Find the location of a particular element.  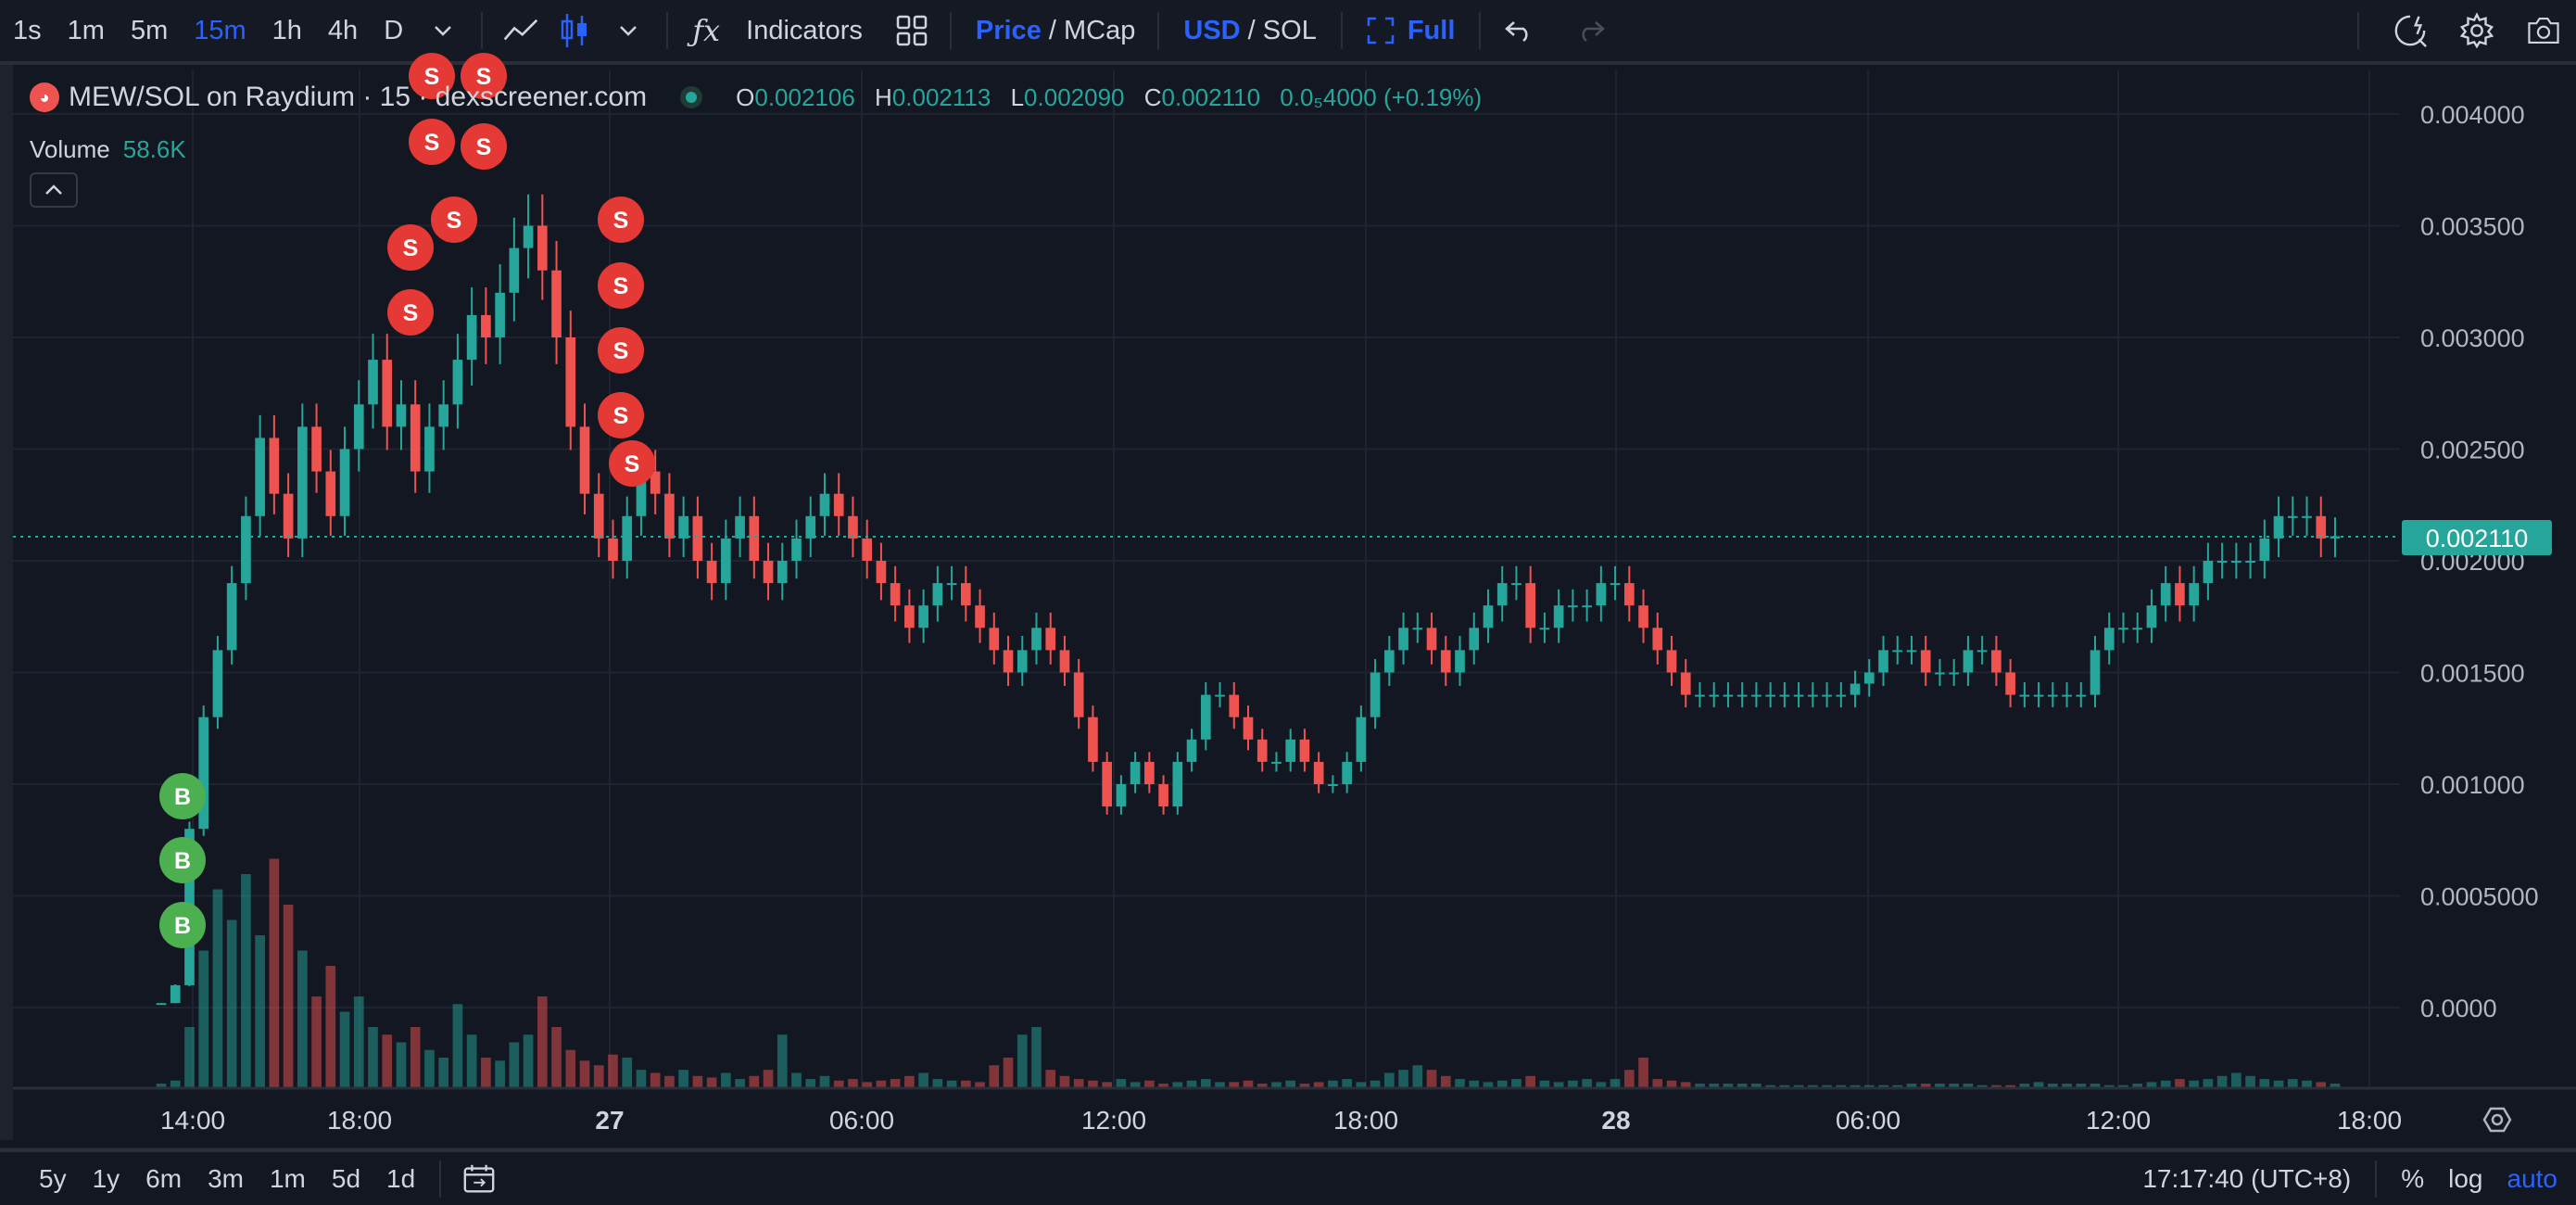

price-option: Price is located at coordinates (1009, 30).